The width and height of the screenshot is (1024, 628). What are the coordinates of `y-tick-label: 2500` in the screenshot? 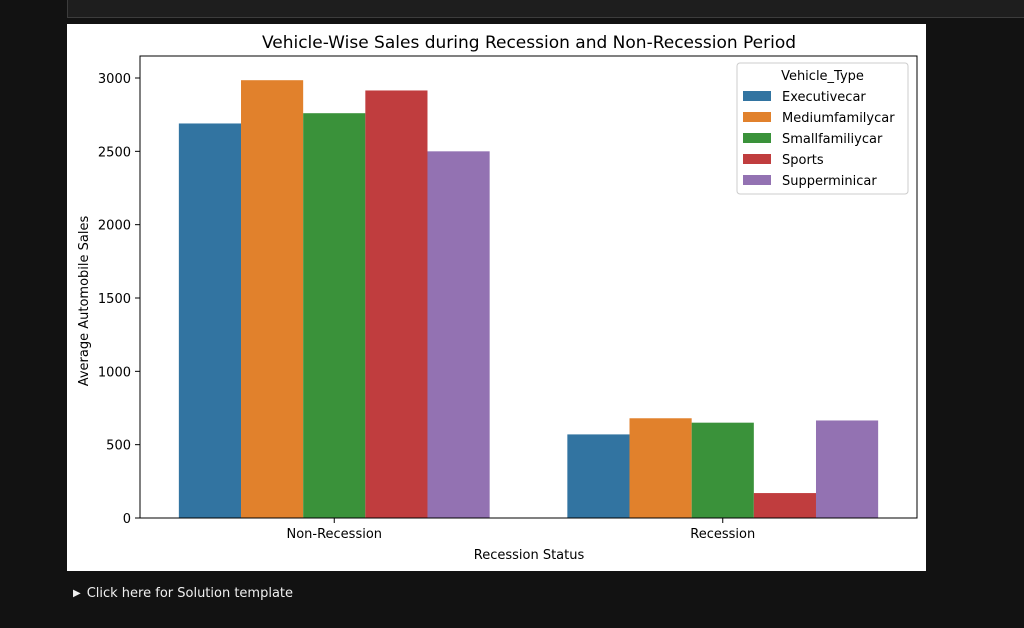 It's located at (114, 152).